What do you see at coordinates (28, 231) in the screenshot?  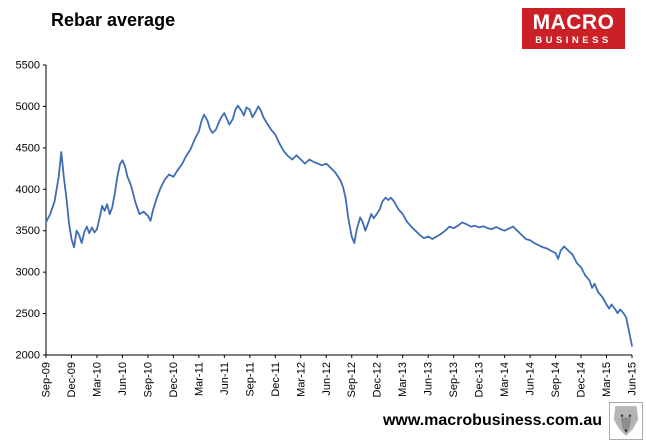 I see `svg-text: 3500` at bounding box center [28, 231].